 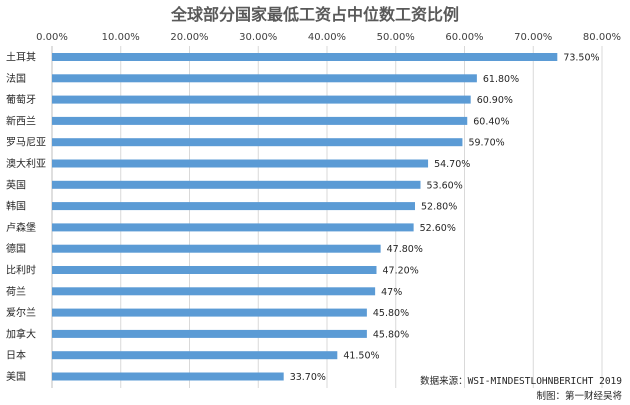 I want to click on category-label: 罗马尼亚, so click(x=26, y=143).